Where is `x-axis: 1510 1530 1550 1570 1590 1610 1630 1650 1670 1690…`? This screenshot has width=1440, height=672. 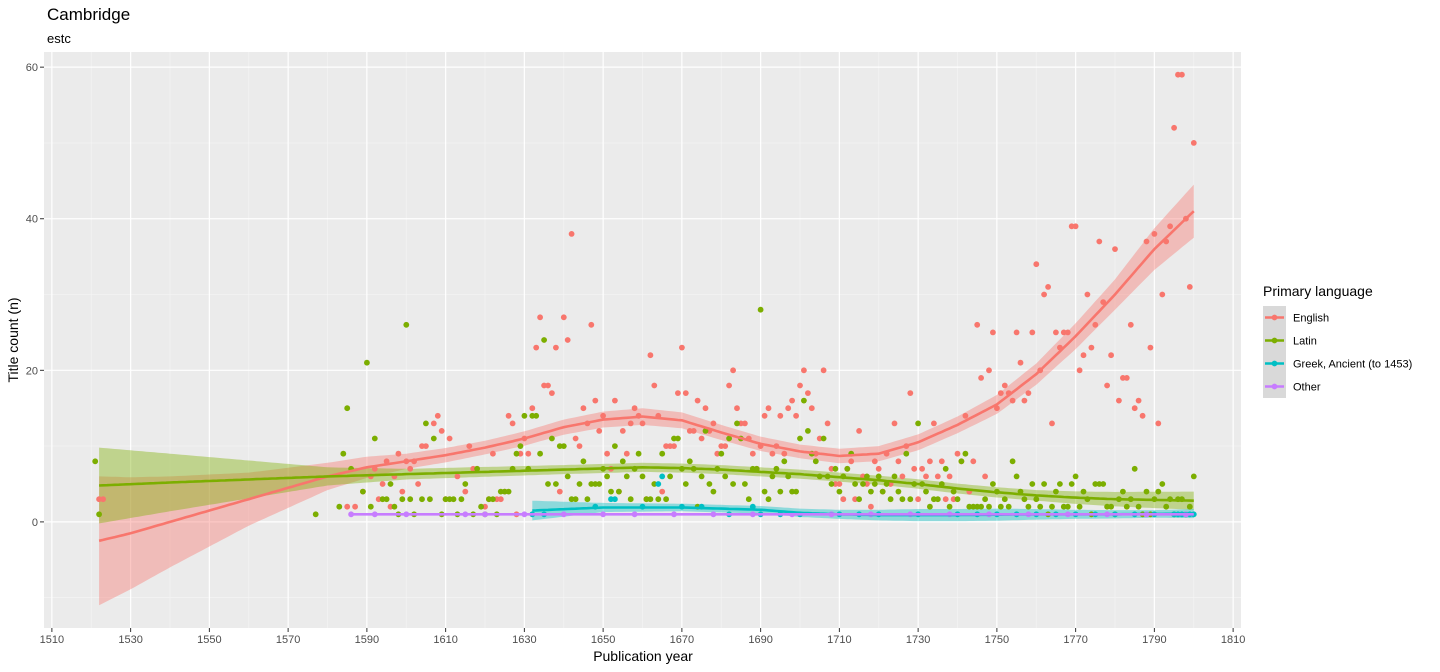 x-axis: 1510 1530 1550 1570 1590 1610 1630 1650 1670 1690… is located at coordinates (642, 637).